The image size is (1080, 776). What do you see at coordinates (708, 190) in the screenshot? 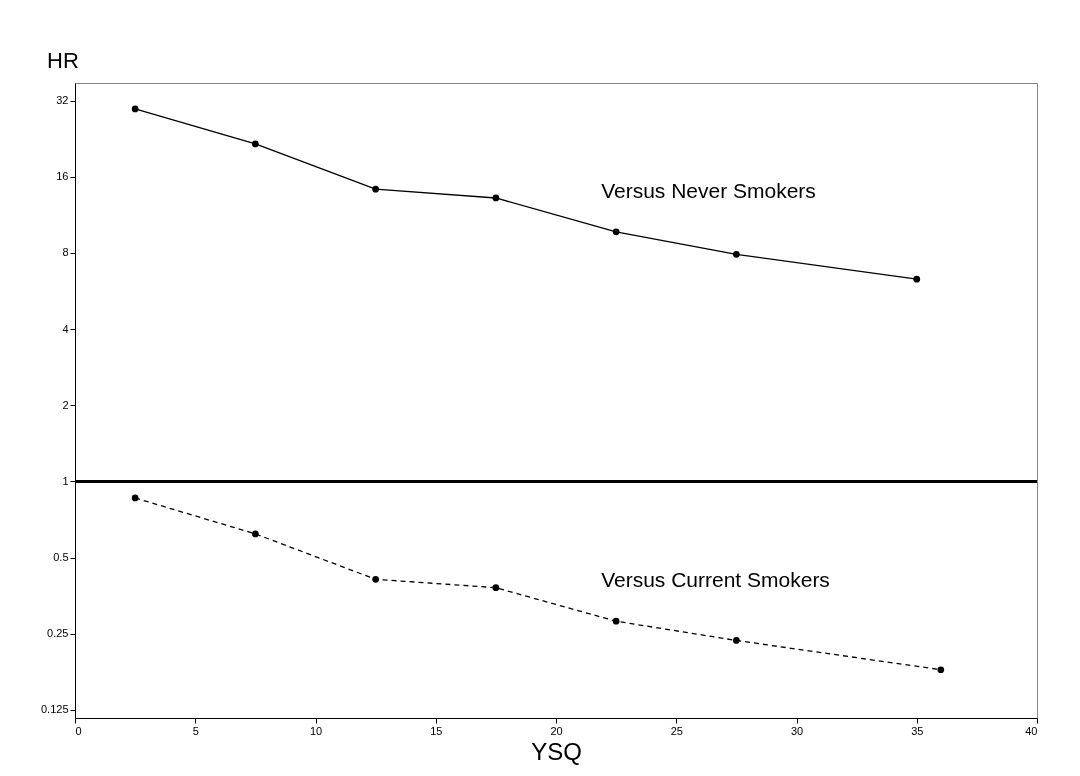
I see `series-label: Versus Never Smokers` at bounding box center [708, 190].